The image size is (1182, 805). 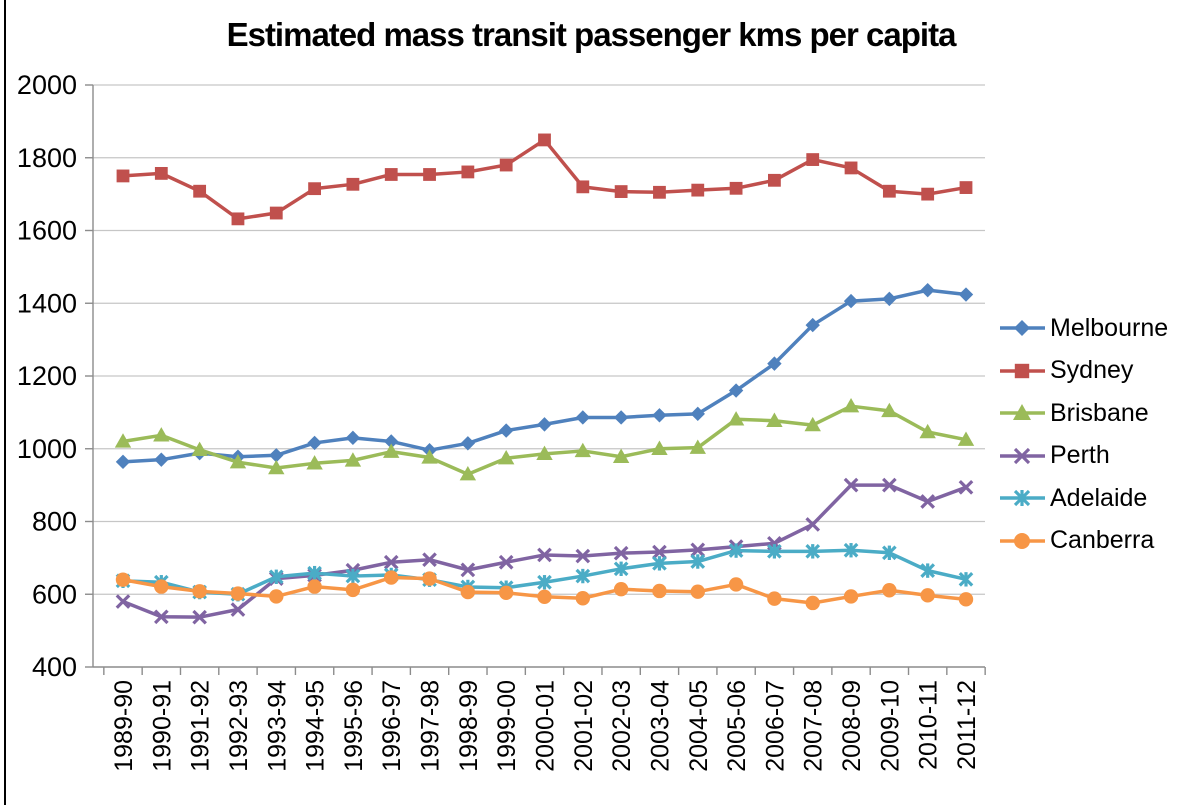 I want to click on y-tick-label: 2000, so click(x=47, y=85).